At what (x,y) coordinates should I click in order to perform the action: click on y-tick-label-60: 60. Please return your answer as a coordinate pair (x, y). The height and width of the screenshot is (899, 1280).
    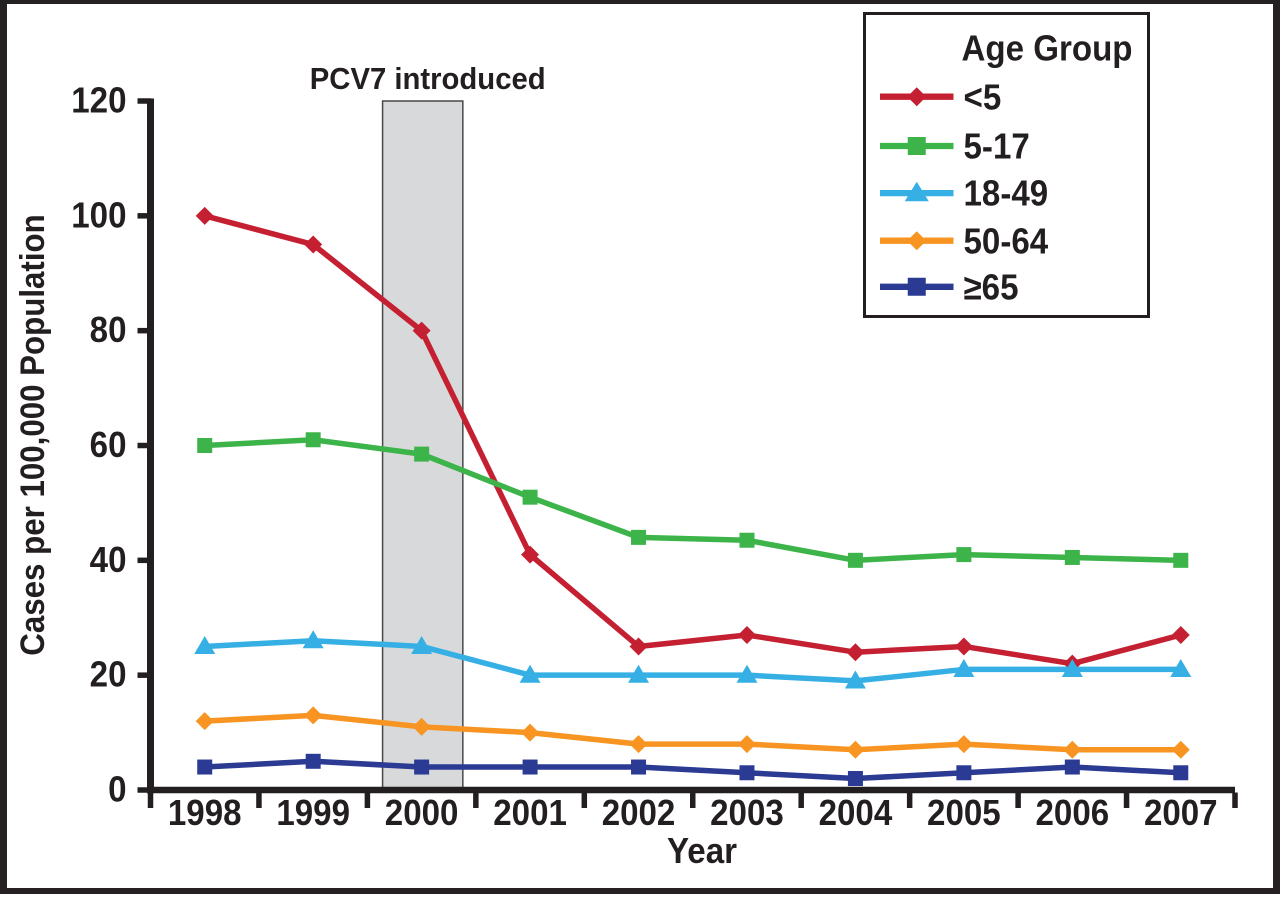
    Looking at the image, I should click on (108, 446).